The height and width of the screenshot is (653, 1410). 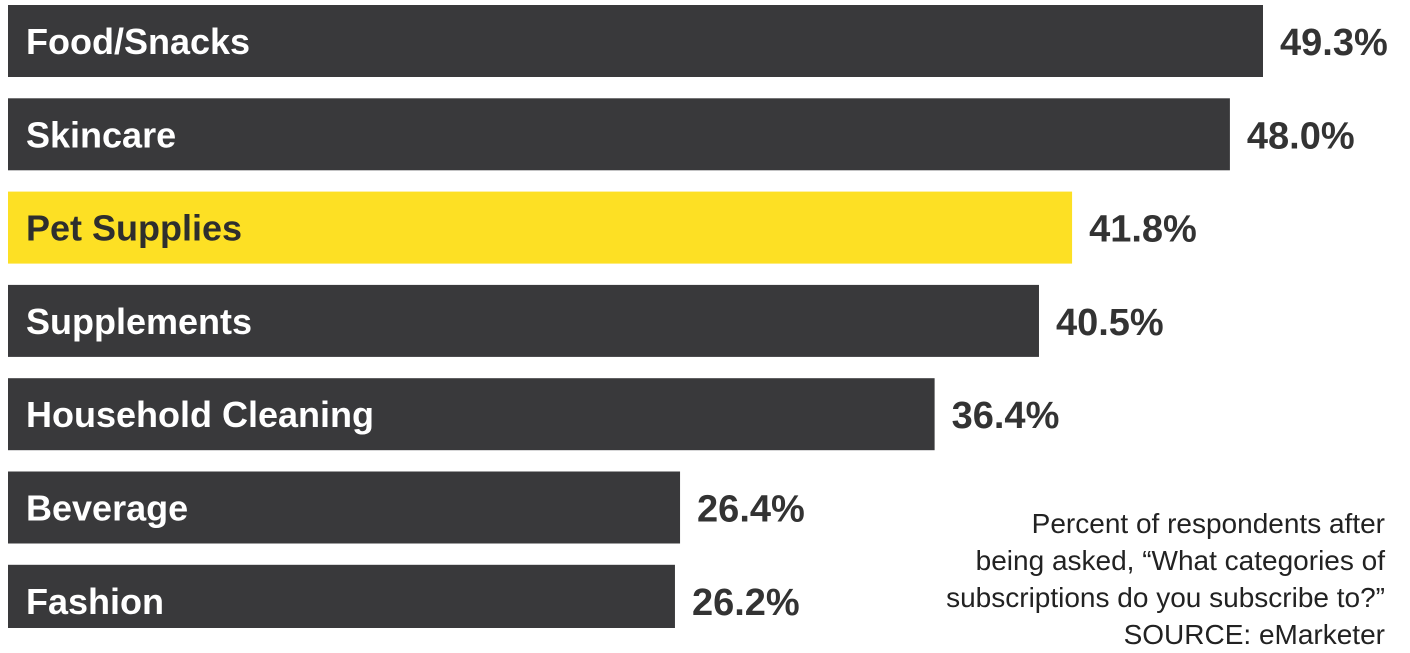 What do you see at coordinates (200, 414) in the screenshot?
I see `category-label: Household Cleaning` at bounding box center [200, 414].